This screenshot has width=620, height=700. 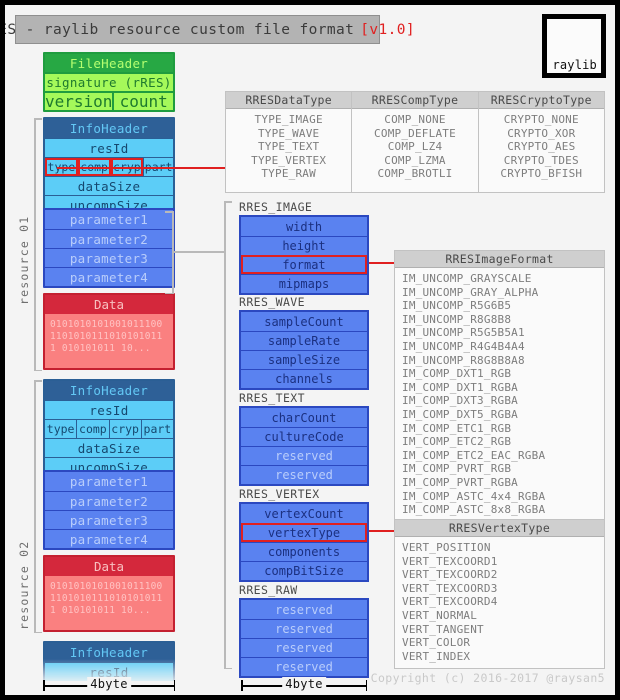 I want to click on struct-label: RRES_WAVE, so click(x=272, y=302).